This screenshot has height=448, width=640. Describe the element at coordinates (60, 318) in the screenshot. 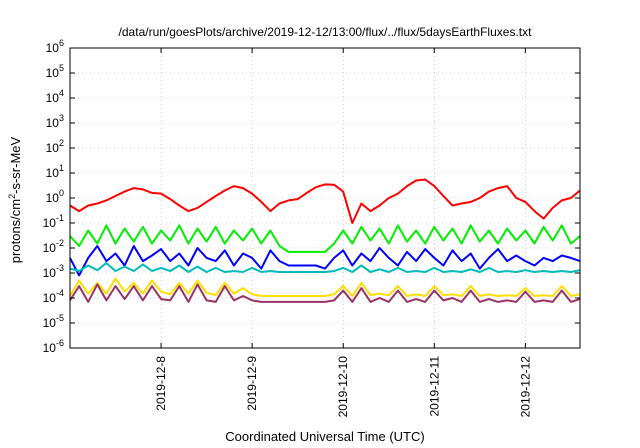

I see `y-tick-label-exponent: -5` at that location.